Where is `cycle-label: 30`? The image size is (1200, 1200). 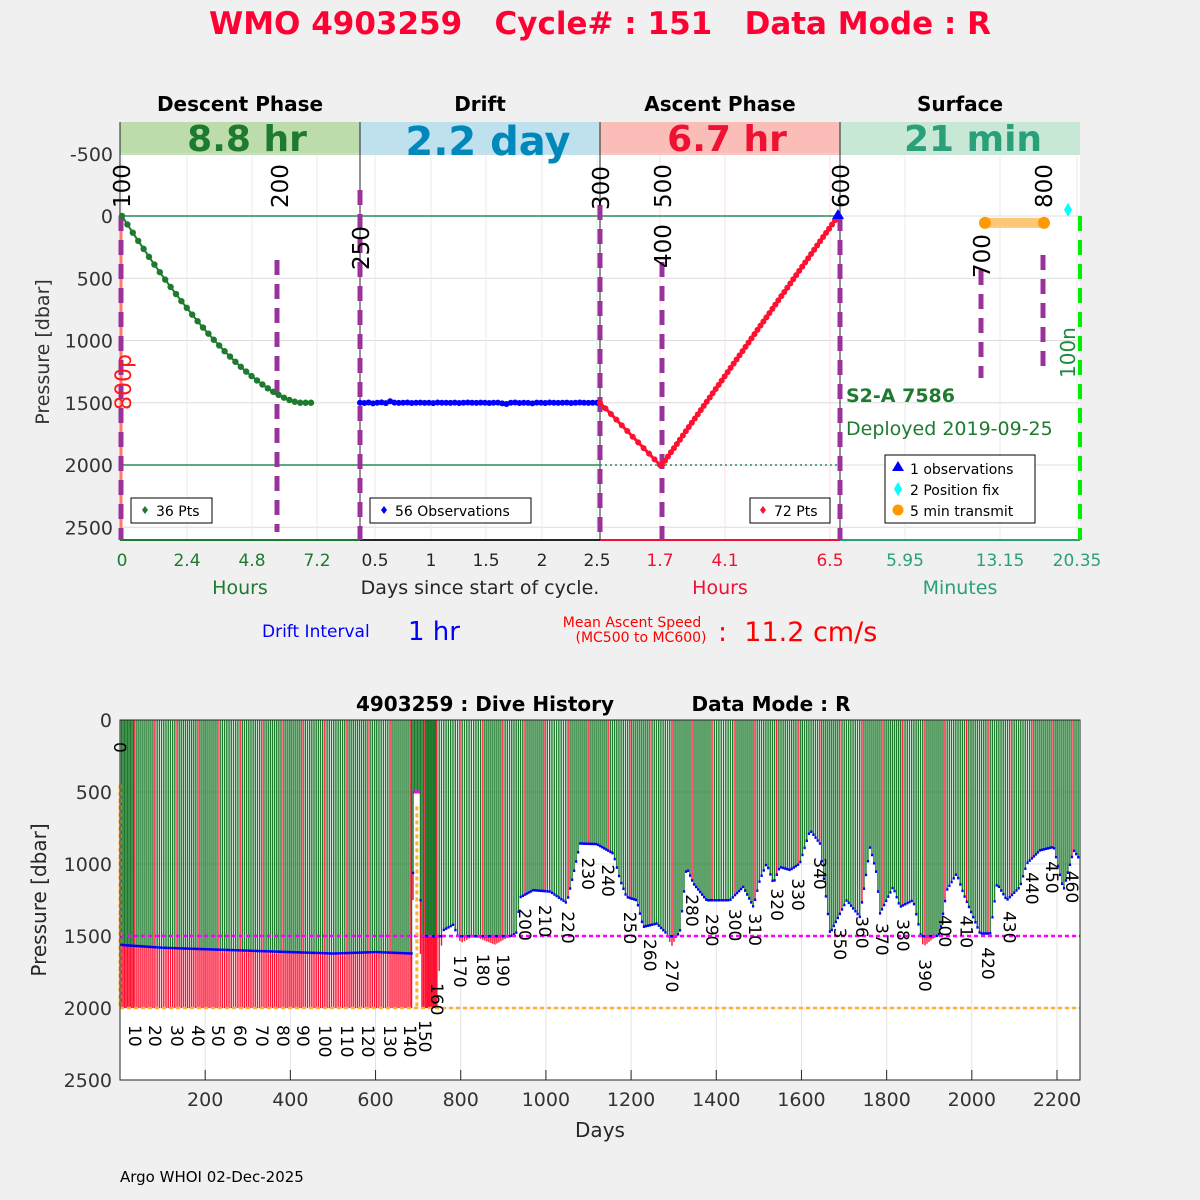
cycle-label: 30 is located at coordinates (176, 1036).